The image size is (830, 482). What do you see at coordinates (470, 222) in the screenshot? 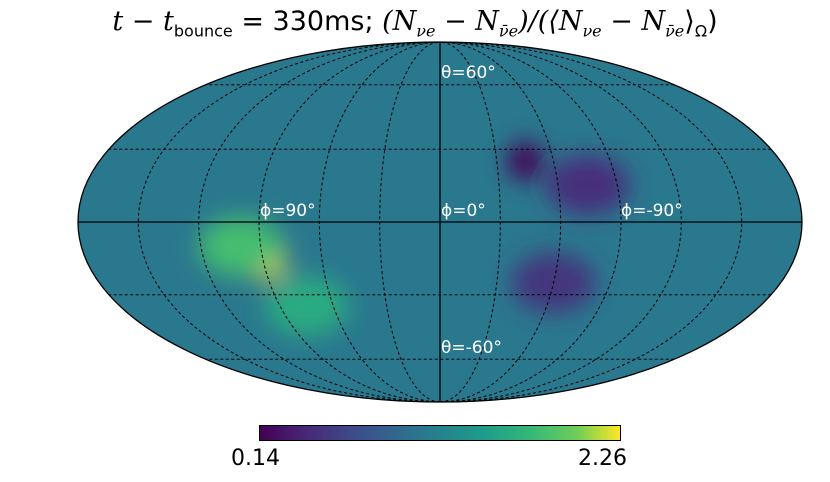
I see `meridian--30` at bounding box center [470, 222].